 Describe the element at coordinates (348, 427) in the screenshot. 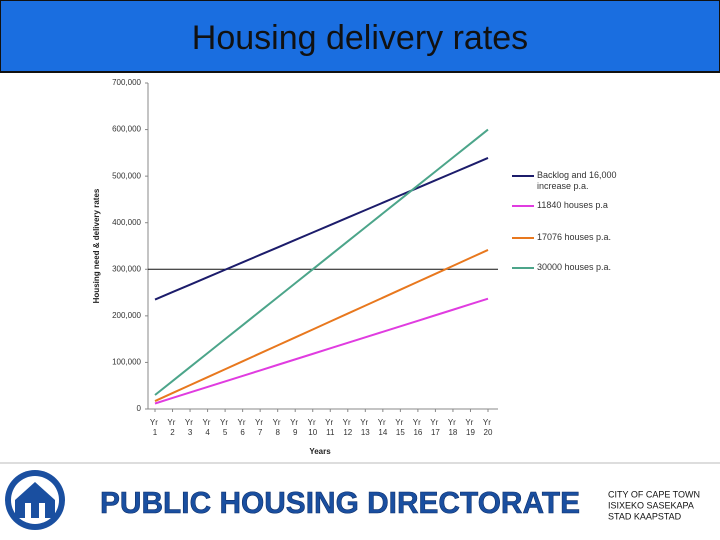

I see `x-tick-label: Yr 12` at that location.